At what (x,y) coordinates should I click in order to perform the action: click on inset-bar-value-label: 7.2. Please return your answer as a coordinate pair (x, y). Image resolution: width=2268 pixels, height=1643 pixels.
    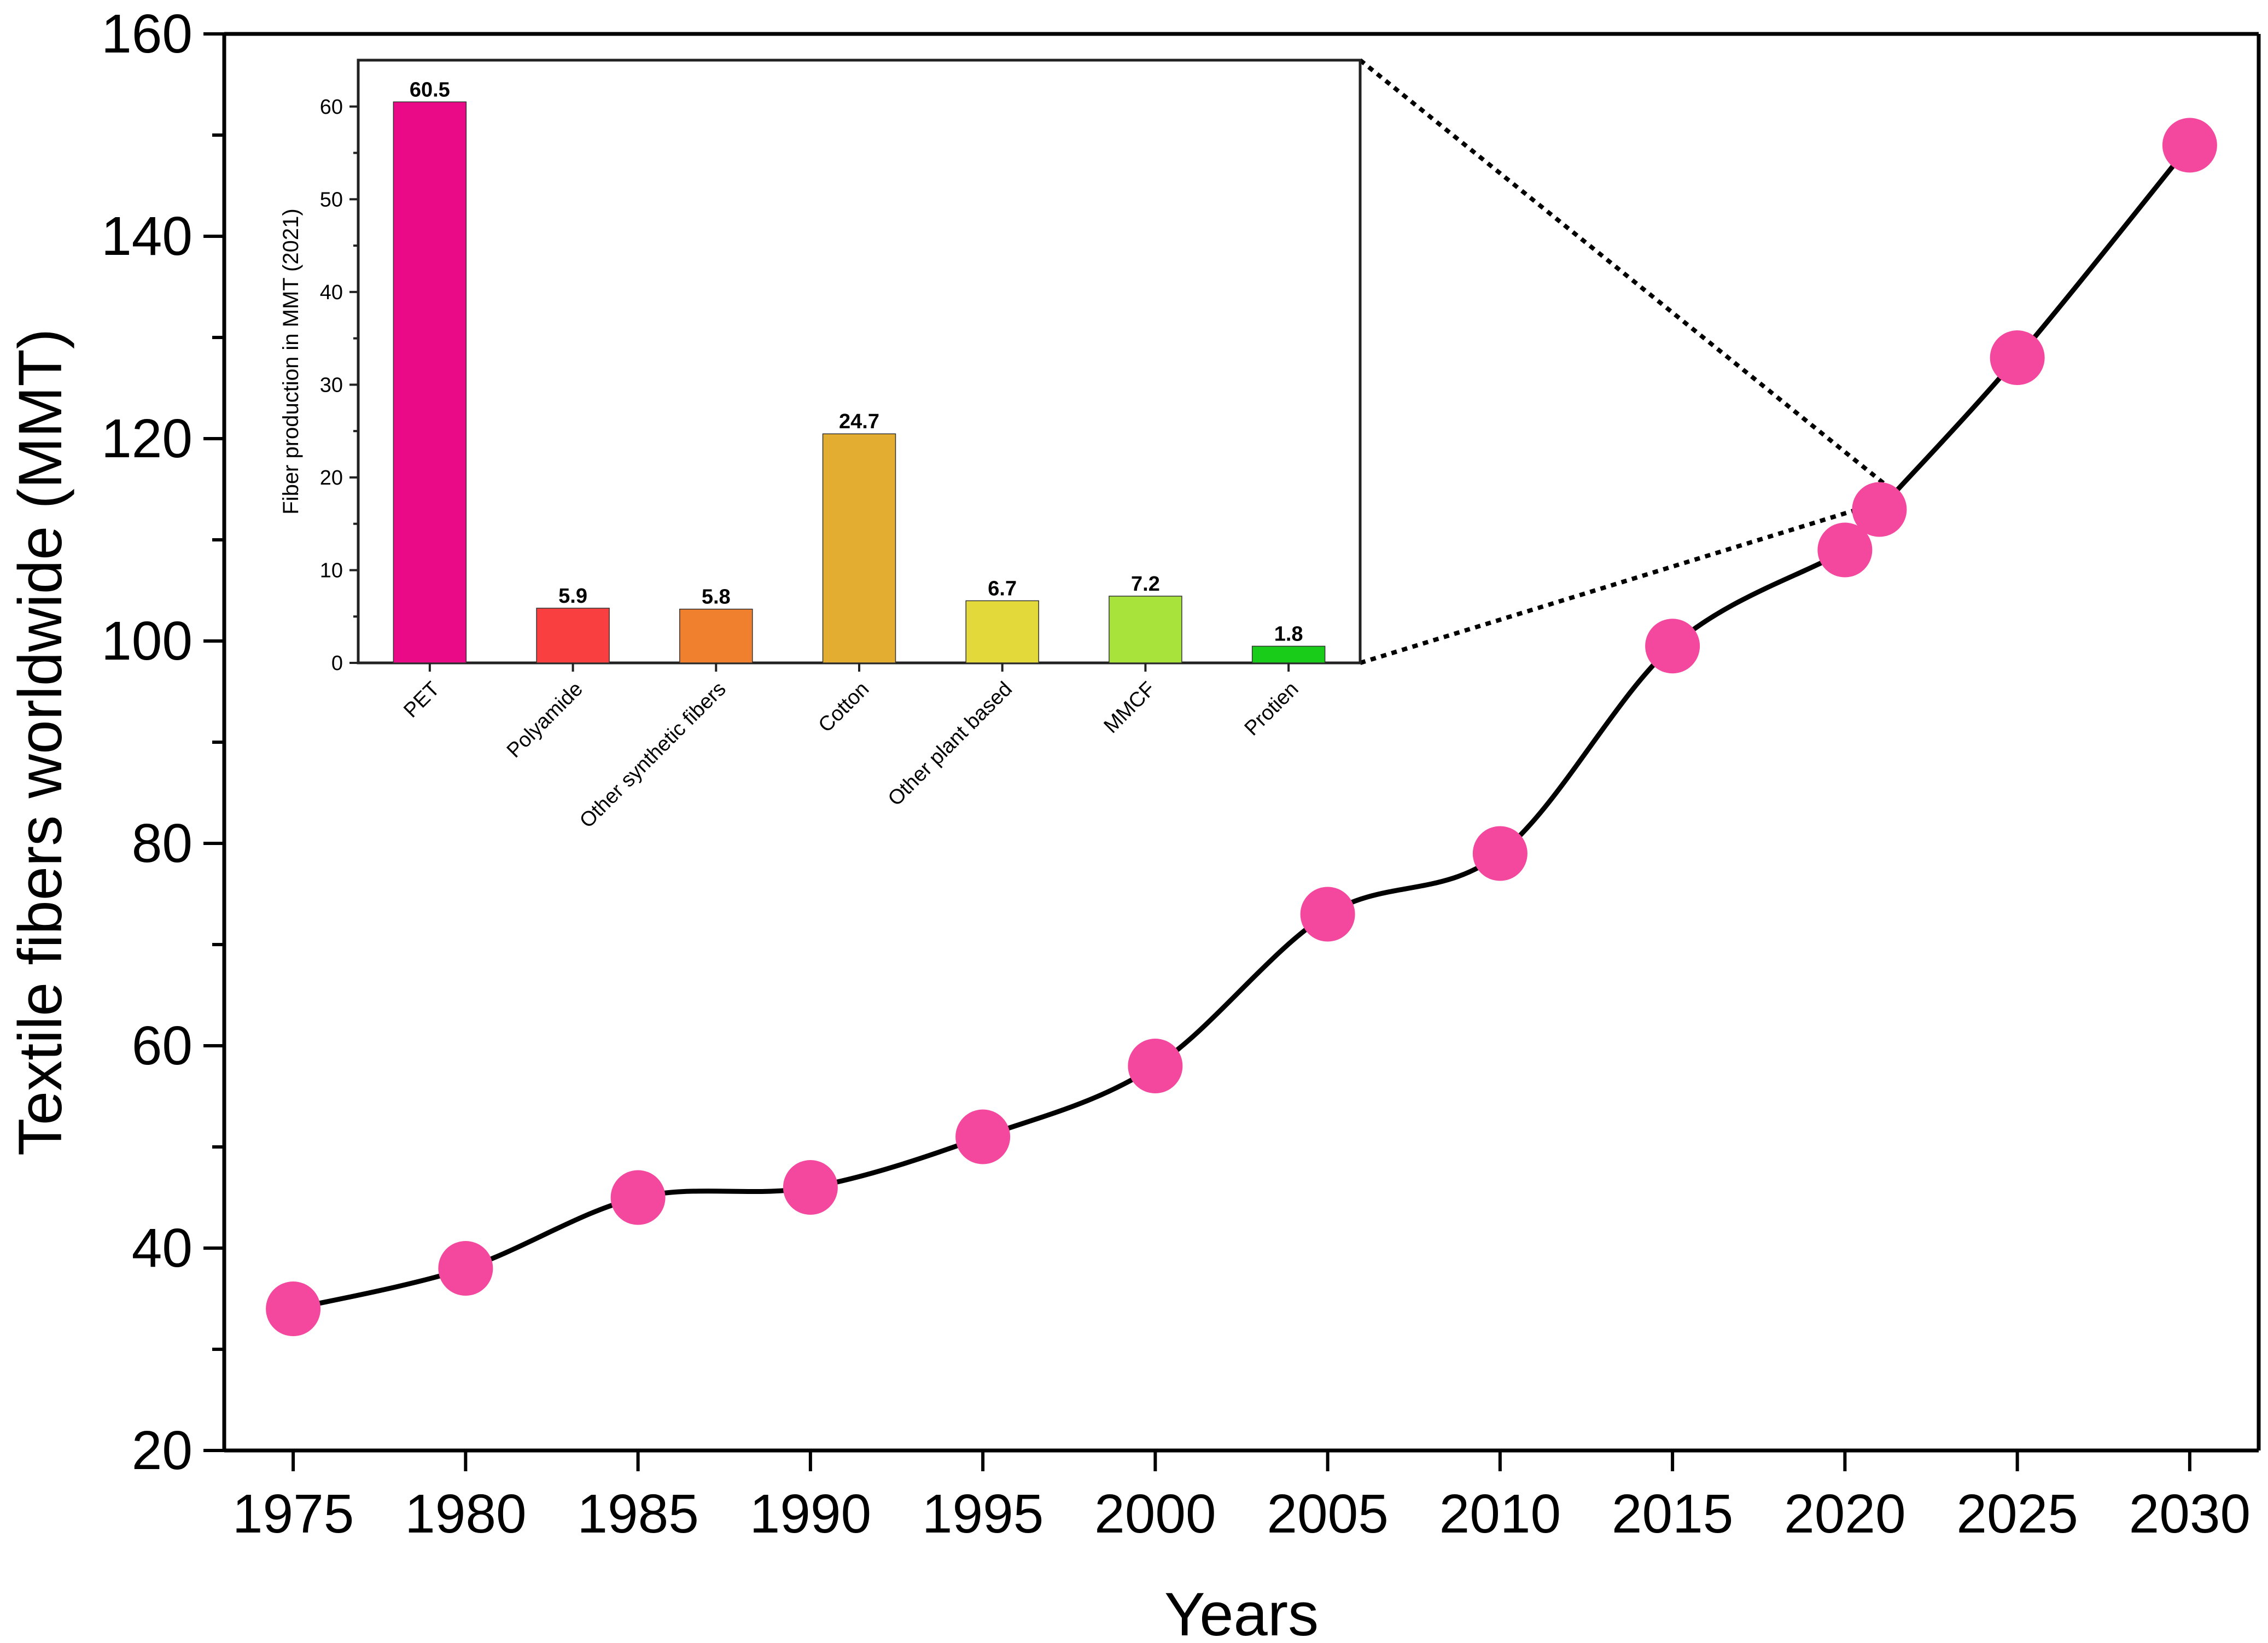
    Looking at the image, I should click on (1145, 585).